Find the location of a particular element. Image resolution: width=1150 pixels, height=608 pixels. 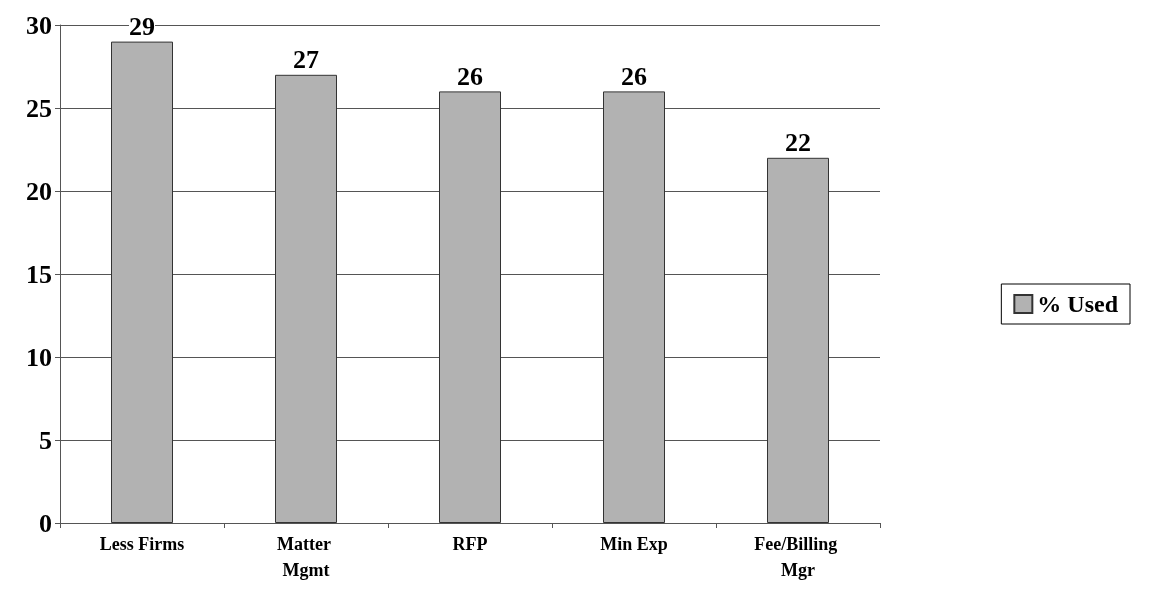

data-label: 27 is located at coordinates (306, 60).